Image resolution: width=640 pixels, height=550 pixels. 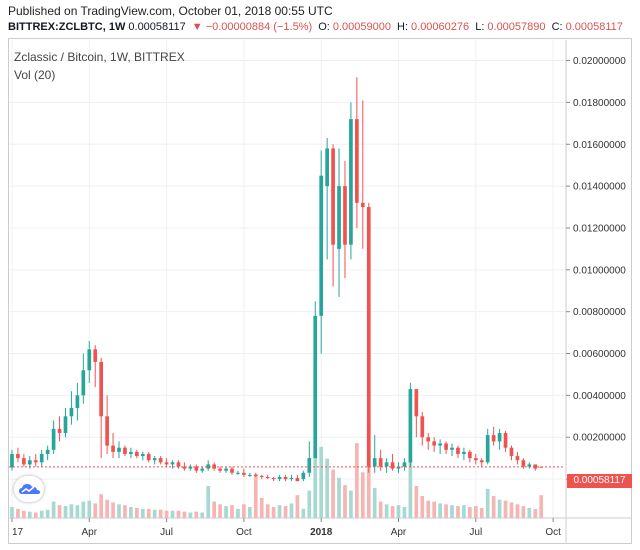 What do you see at coordinates (553, 532) in the screenshot?
I see `time-tick-label: Oct` at bounding box center [553, 532].